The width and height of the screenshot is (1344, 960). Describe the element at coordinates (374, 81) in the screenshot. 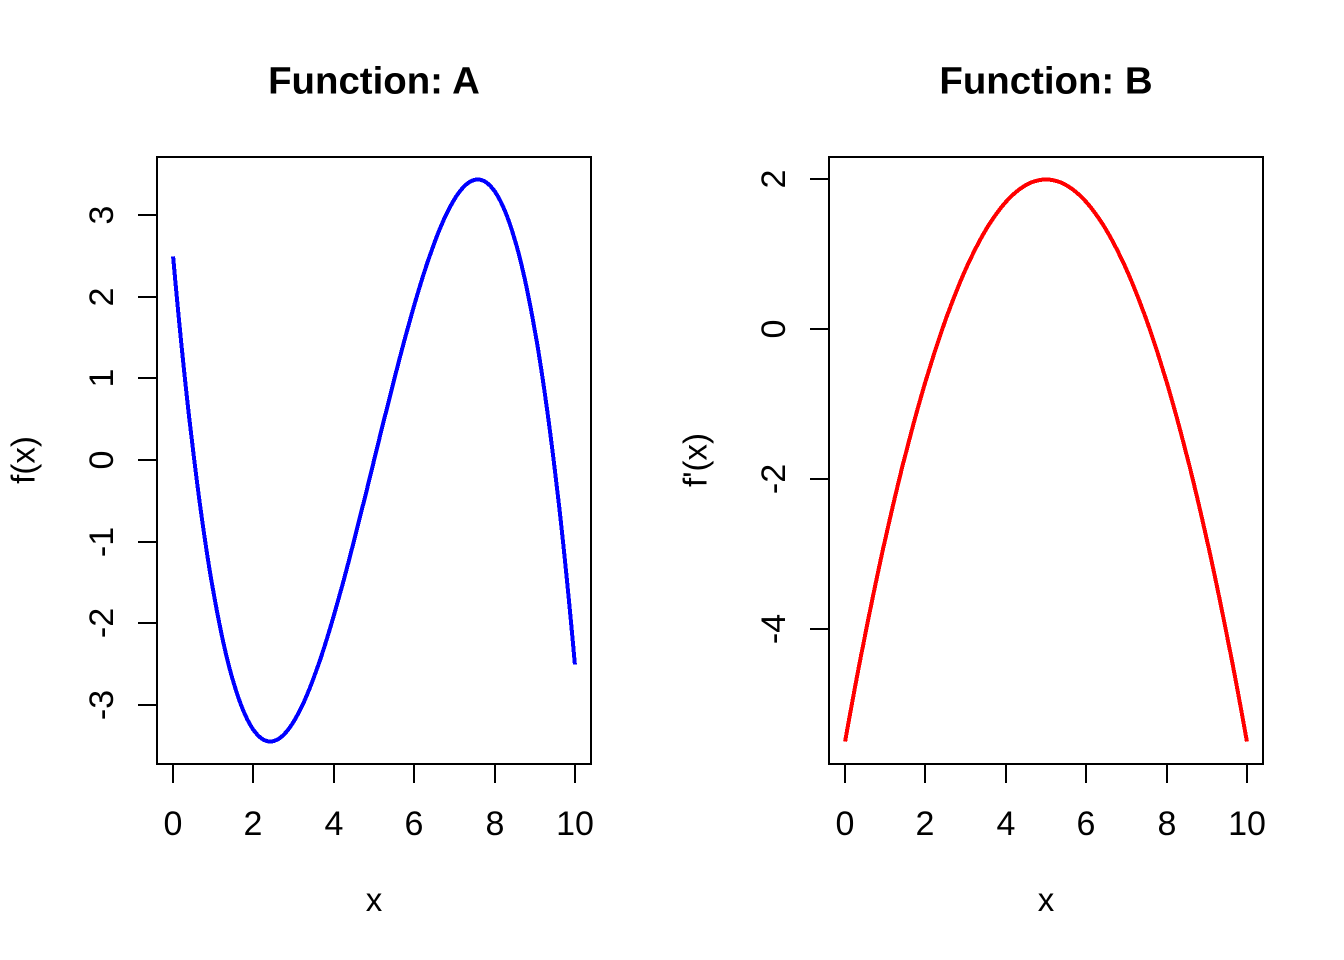

I see `svg-text: Function: A` at that location.